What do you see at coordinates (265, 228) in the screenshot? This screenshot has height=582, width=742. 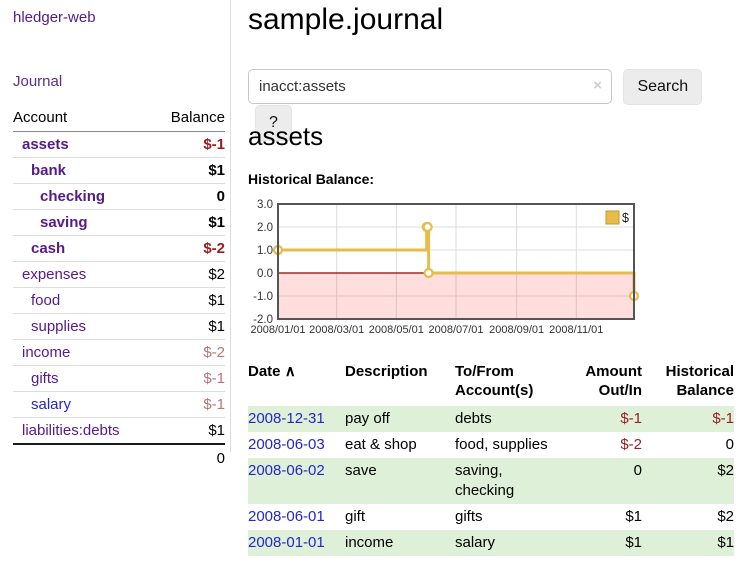 I see `svg-text: 2.0` at bounding box center [265, 228].